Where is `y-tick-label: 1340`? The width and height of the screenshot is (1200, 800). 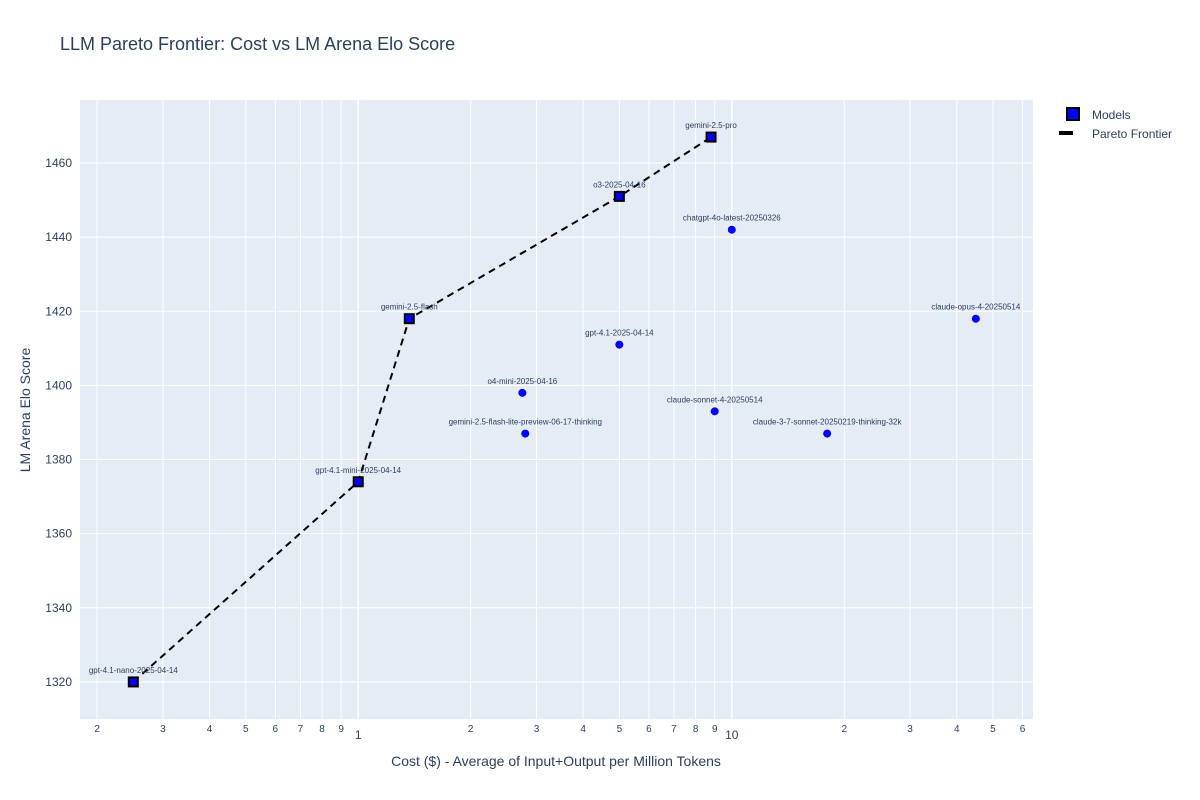 y-tick-label: 1340 is located at coordinates (58, 608).